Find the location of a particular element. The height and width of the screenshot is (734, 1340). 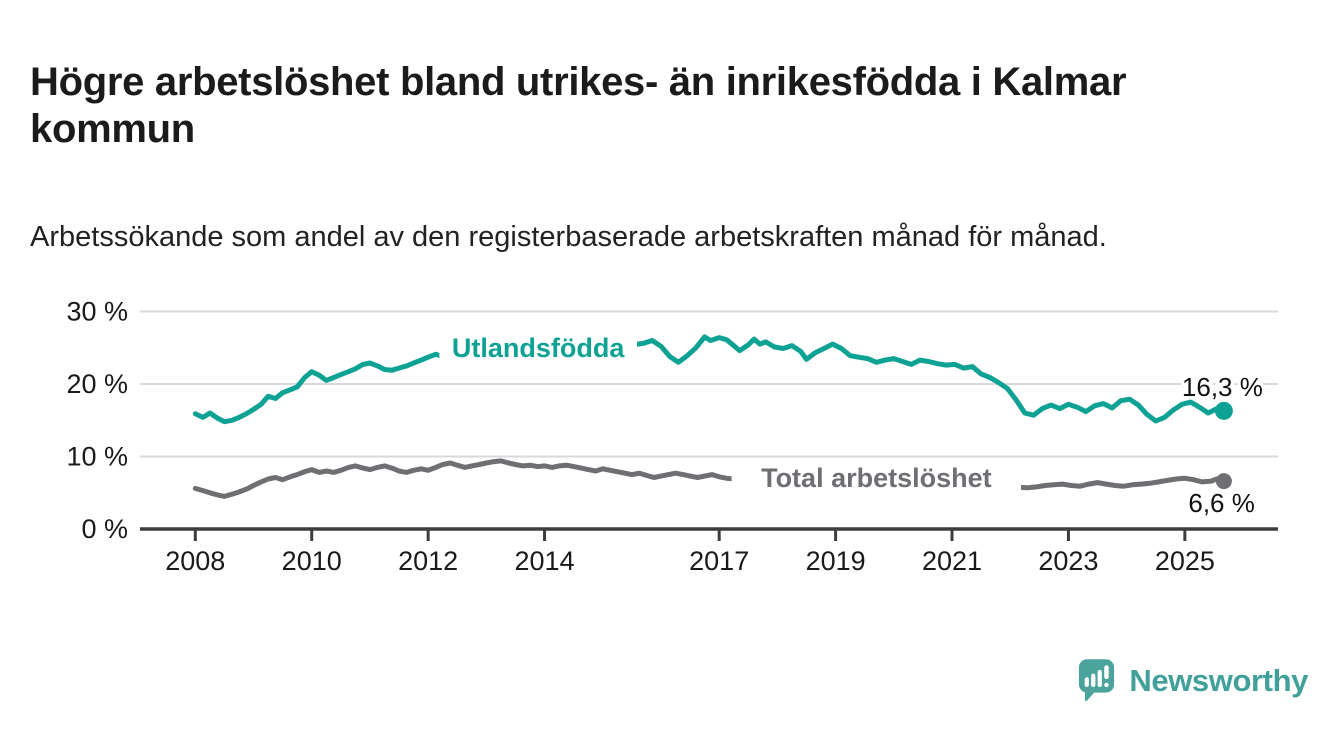

y-tick-label-0: 0 % is located at coordinates (104, 529).